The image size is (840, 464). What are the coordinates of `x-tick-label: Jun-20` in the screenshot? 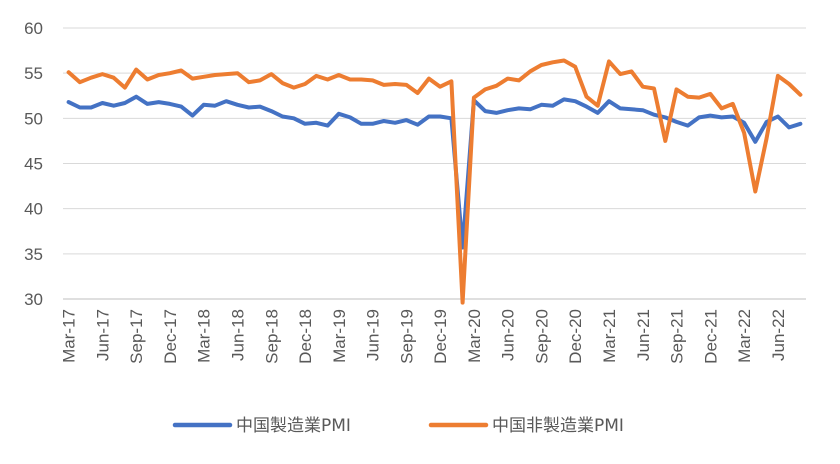 It's located at (508, 335).